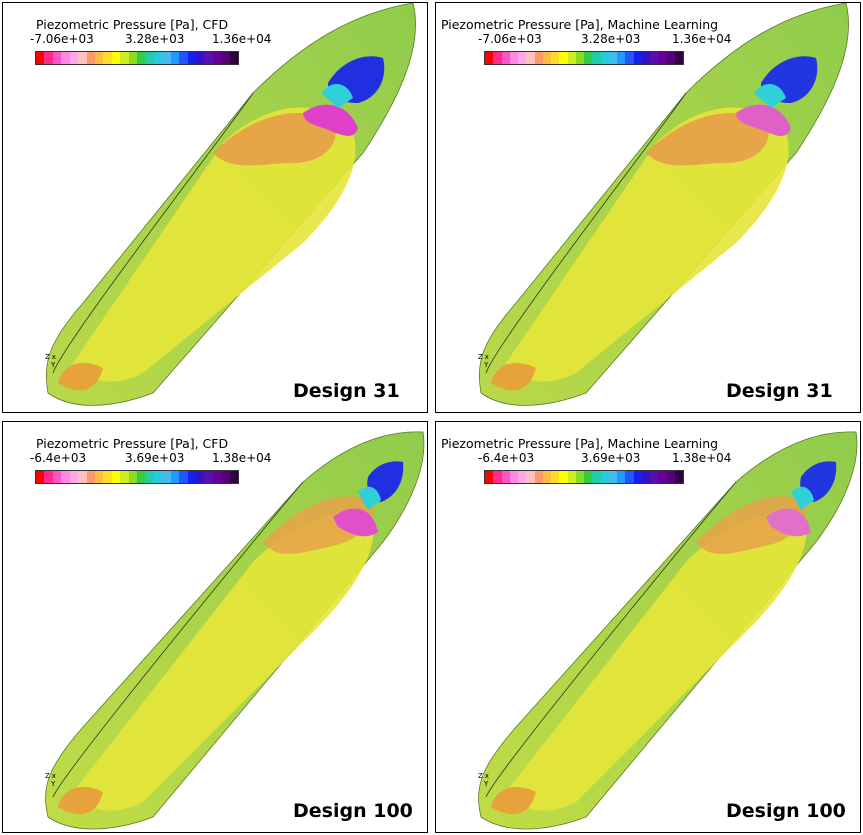  Describe the element at coordinates (786, 811) in the screenshot. I see `design-label: Design 100` at that location.